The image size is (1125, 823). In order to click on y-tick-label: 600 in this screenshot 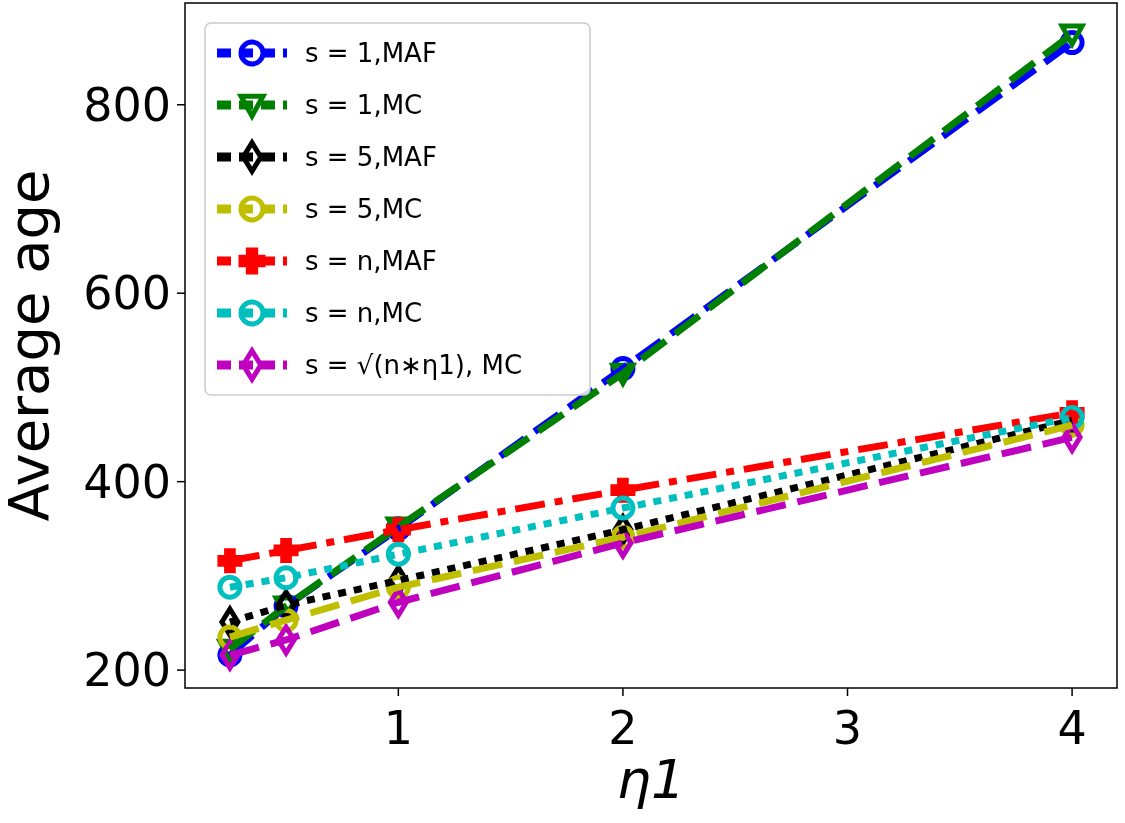, I will do `click(127, 293)`.